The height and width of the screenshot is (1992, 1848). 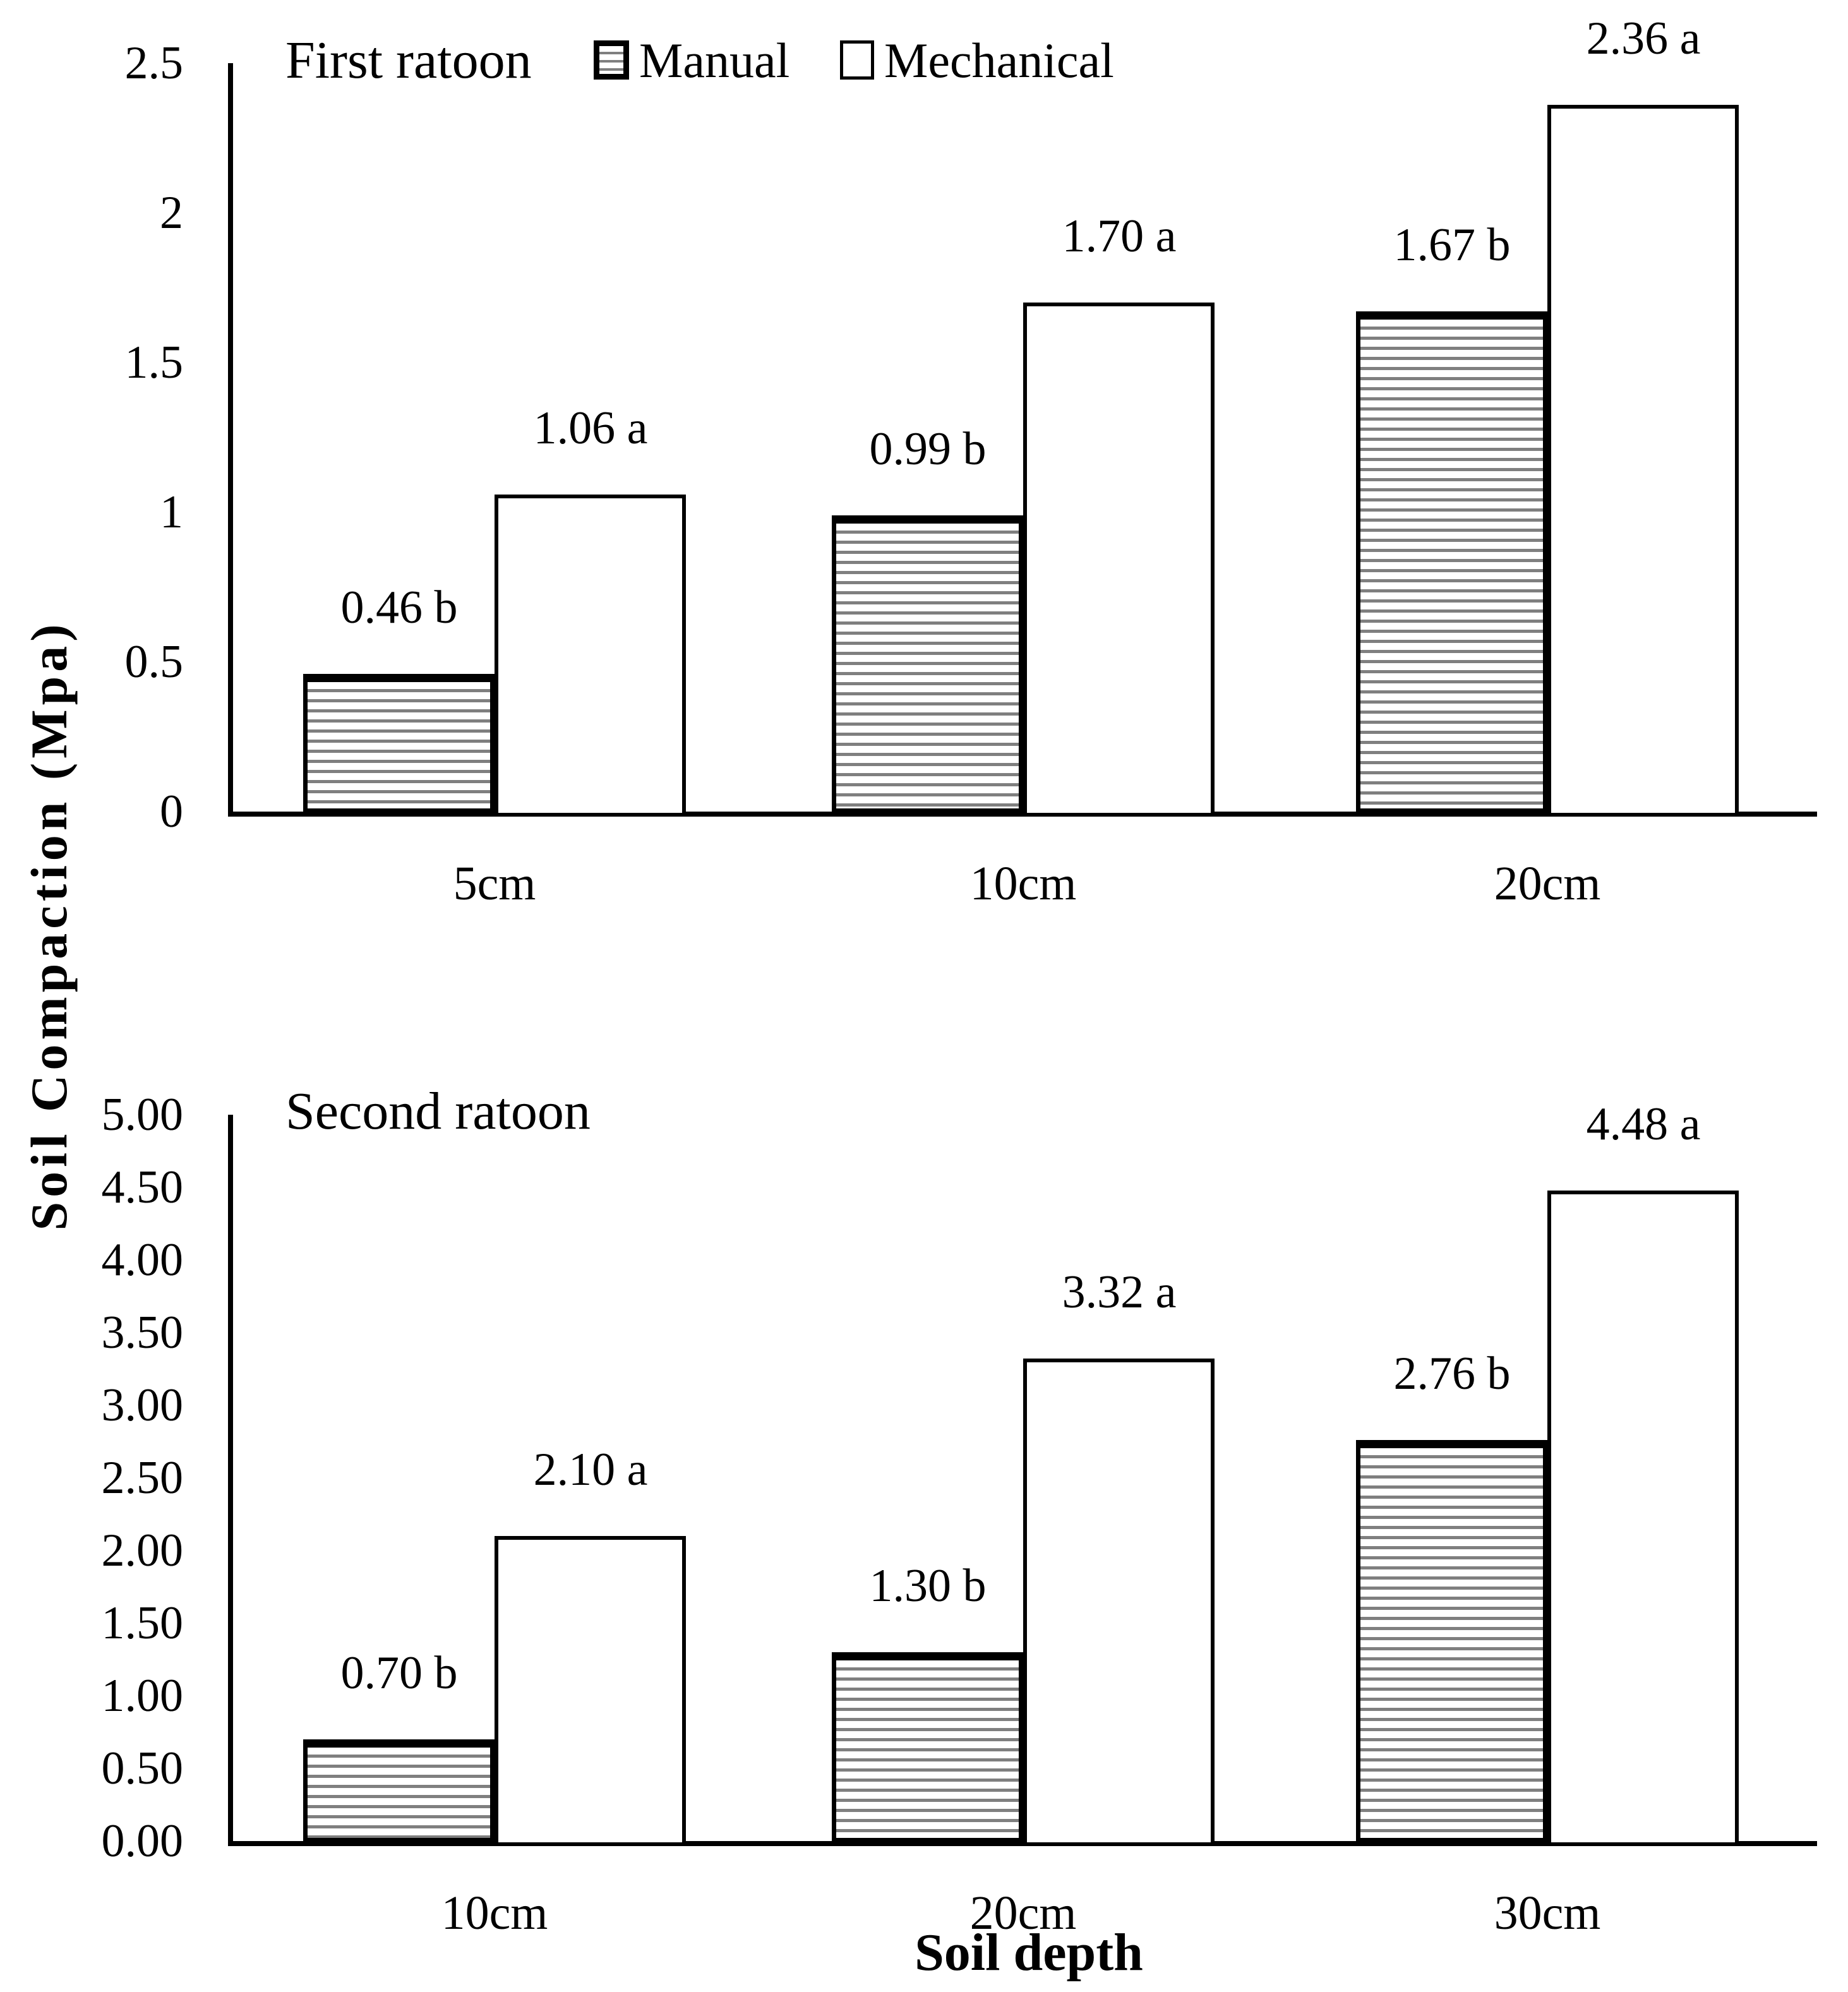 What do you see at coordinates (142, 1696) in the screenshot?
I see `y-tick-label: 1.00` at bounding box center [142, 1696].